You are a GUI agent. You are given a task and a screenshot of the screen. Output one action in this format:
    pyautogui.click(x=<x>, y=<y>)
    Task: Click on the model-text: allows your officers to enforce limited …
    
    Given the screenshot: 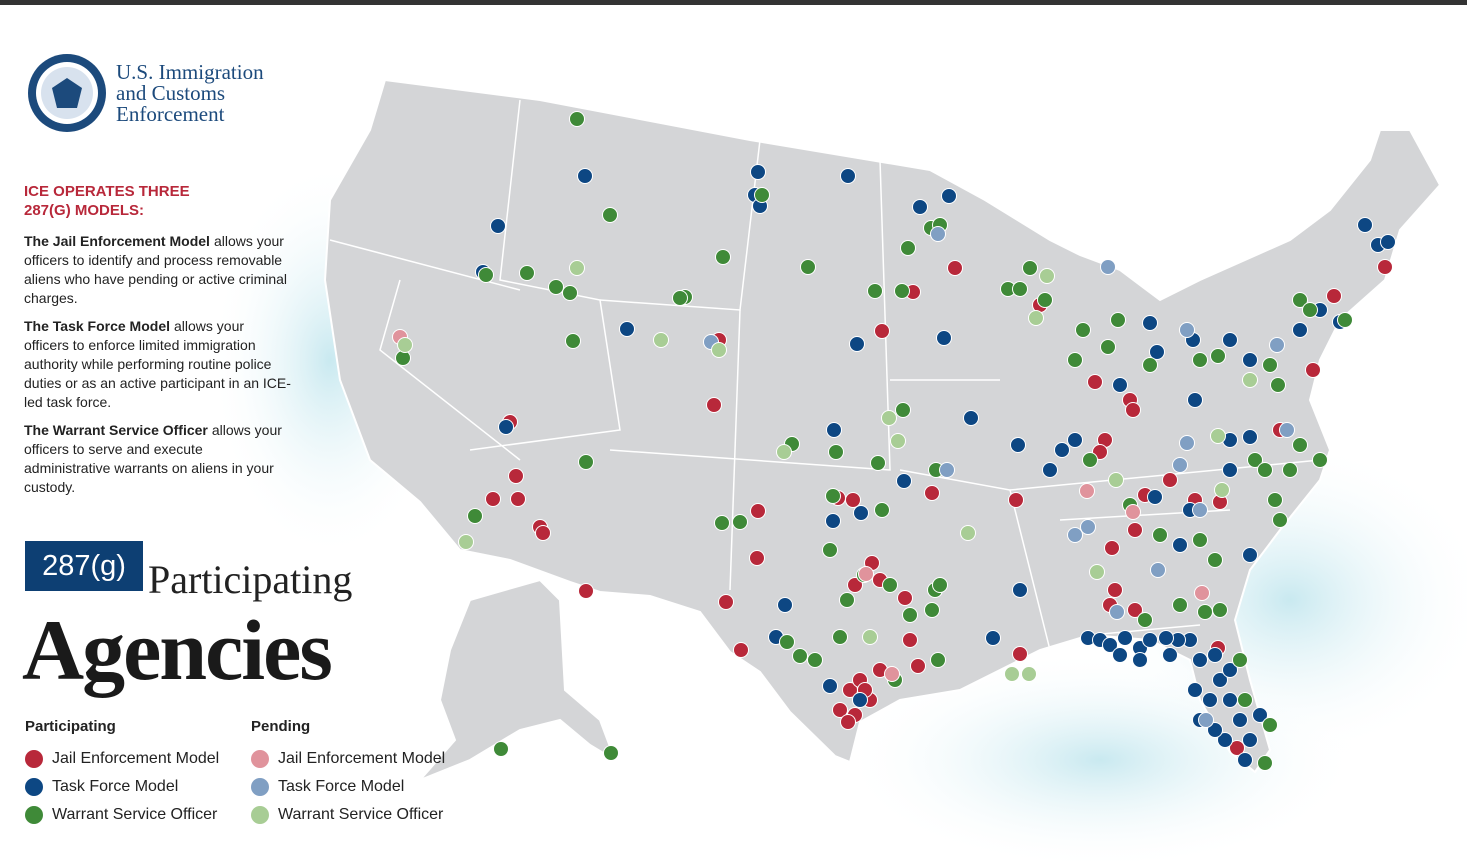 What is the action you would take?
    pyautogui.click(x=157, y=364)
    